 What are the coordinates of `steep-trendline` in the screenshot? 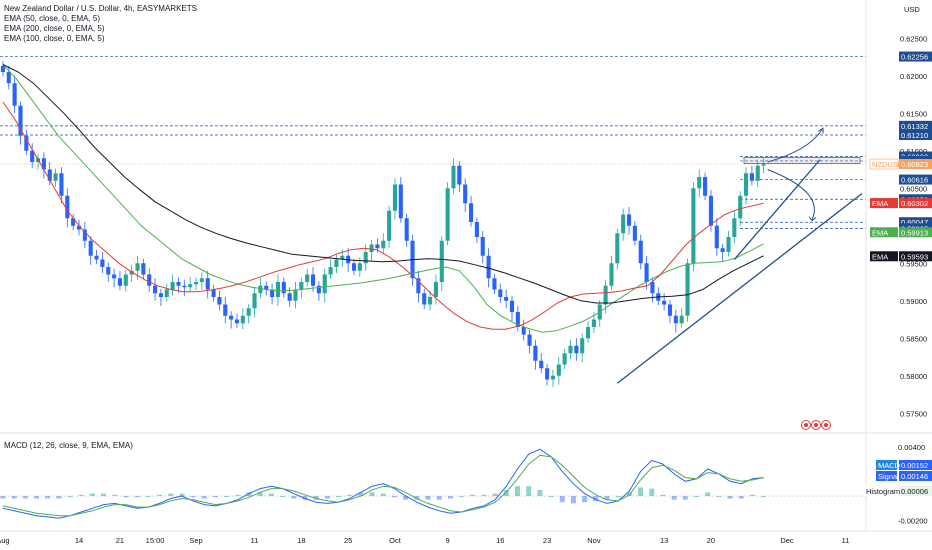 It's located at (777, 209).